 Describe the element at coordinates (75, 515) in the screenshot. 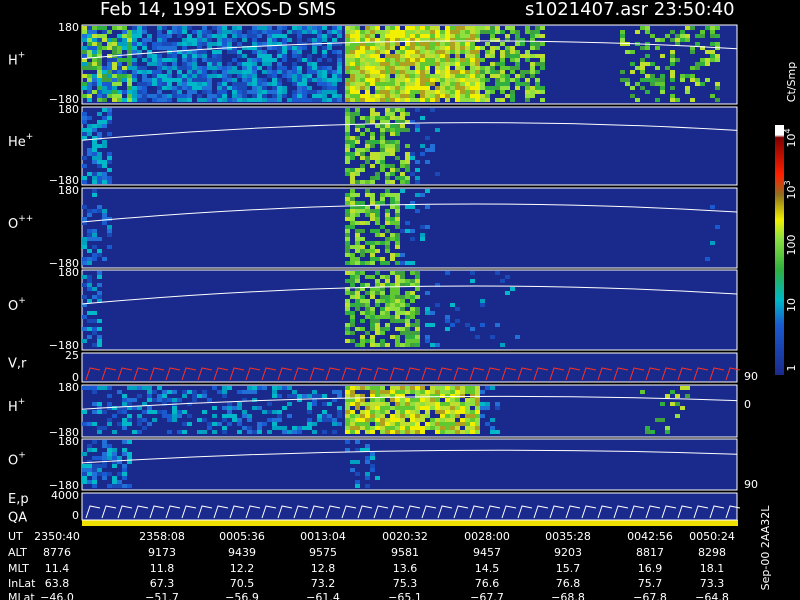

I see `y-tick-label: 0` at that location.